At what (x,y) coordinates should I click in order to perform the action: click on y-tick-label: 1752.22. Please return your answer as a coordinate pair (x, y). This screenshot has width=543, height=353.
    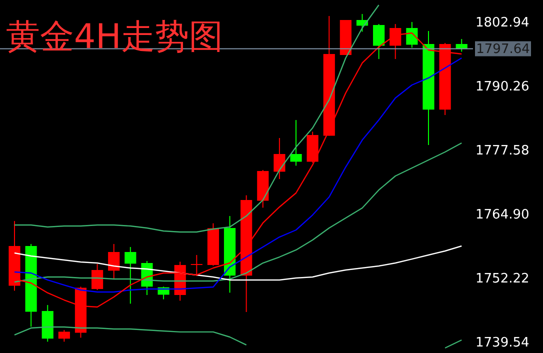
    Looking at the image, I should click on (503, 279).